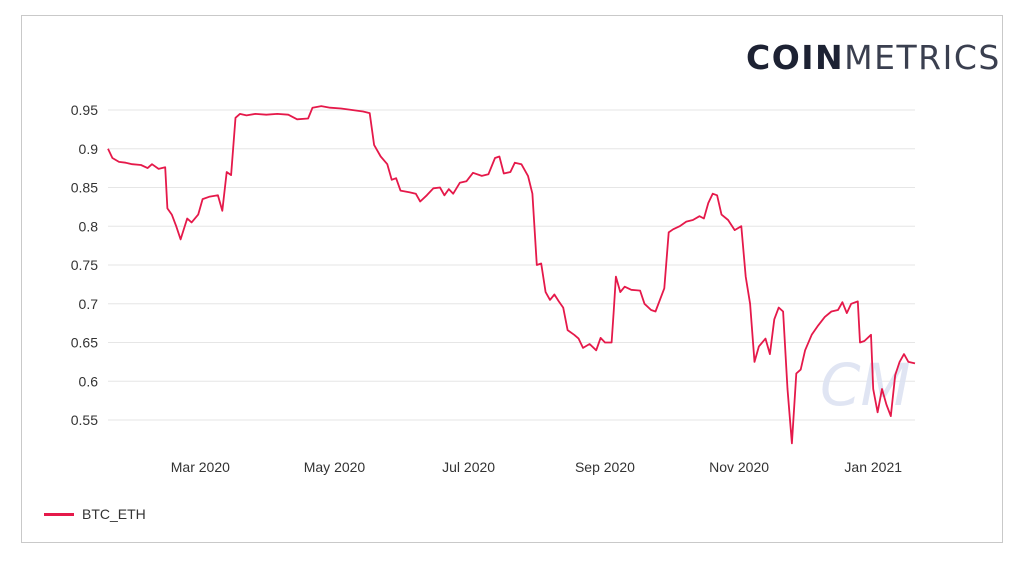 The height and width of the screenshot is (566, 1024). I want to click on y-tick-label: 0.8, so click(89, 226).